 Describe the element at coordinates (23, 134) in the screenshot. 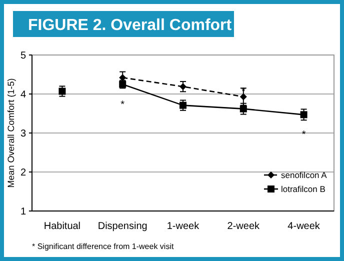

I see `y-tick-label: 3` at that location.